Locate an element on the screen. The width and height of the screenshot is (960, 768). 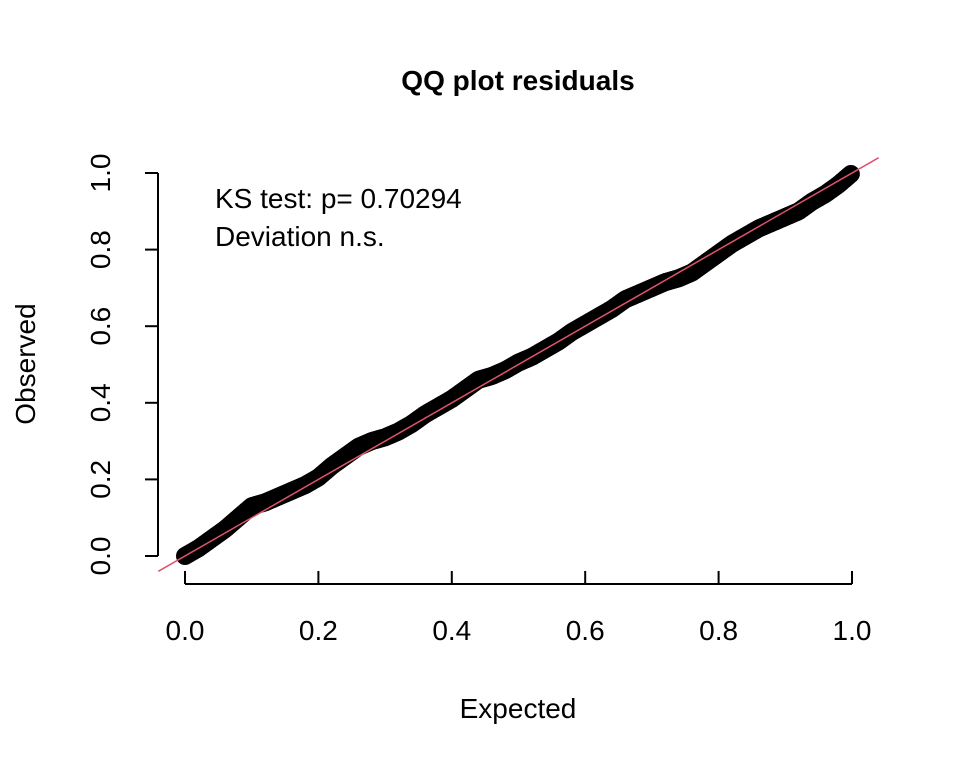
x-tick-label: 0.6 is located at coordinates (585, 630).